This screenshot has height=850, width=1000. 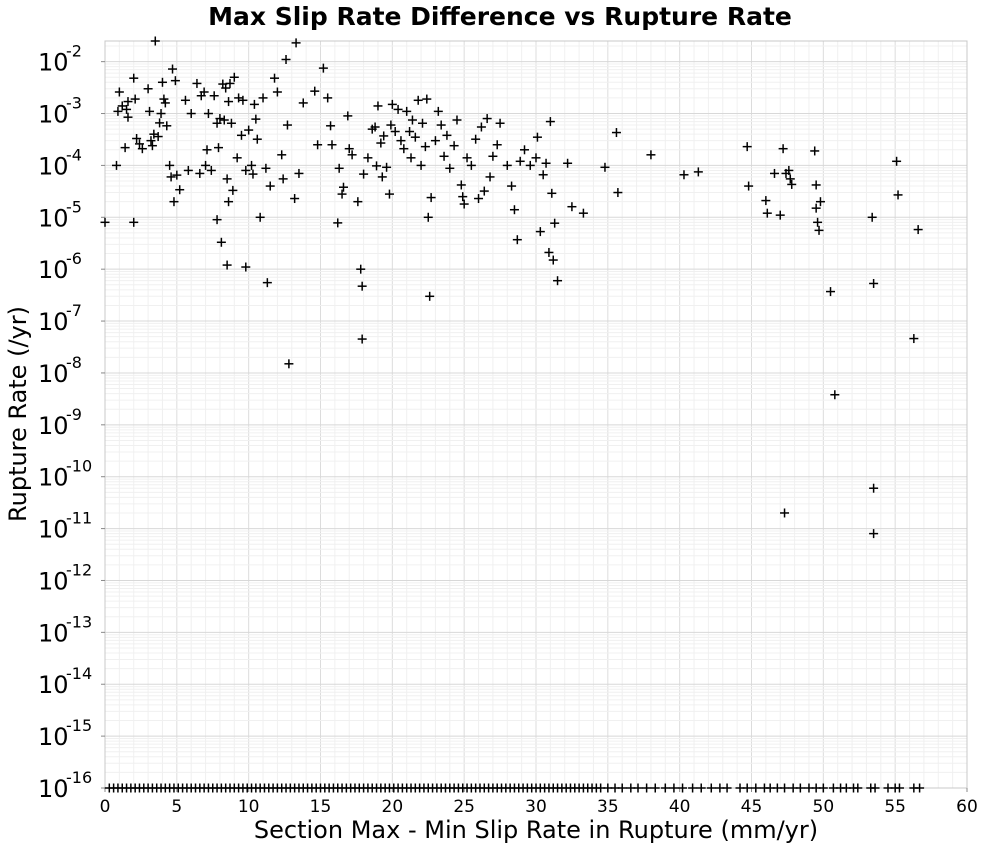 I want to click on x-tick-label: 0, so click(x=105, y=807).